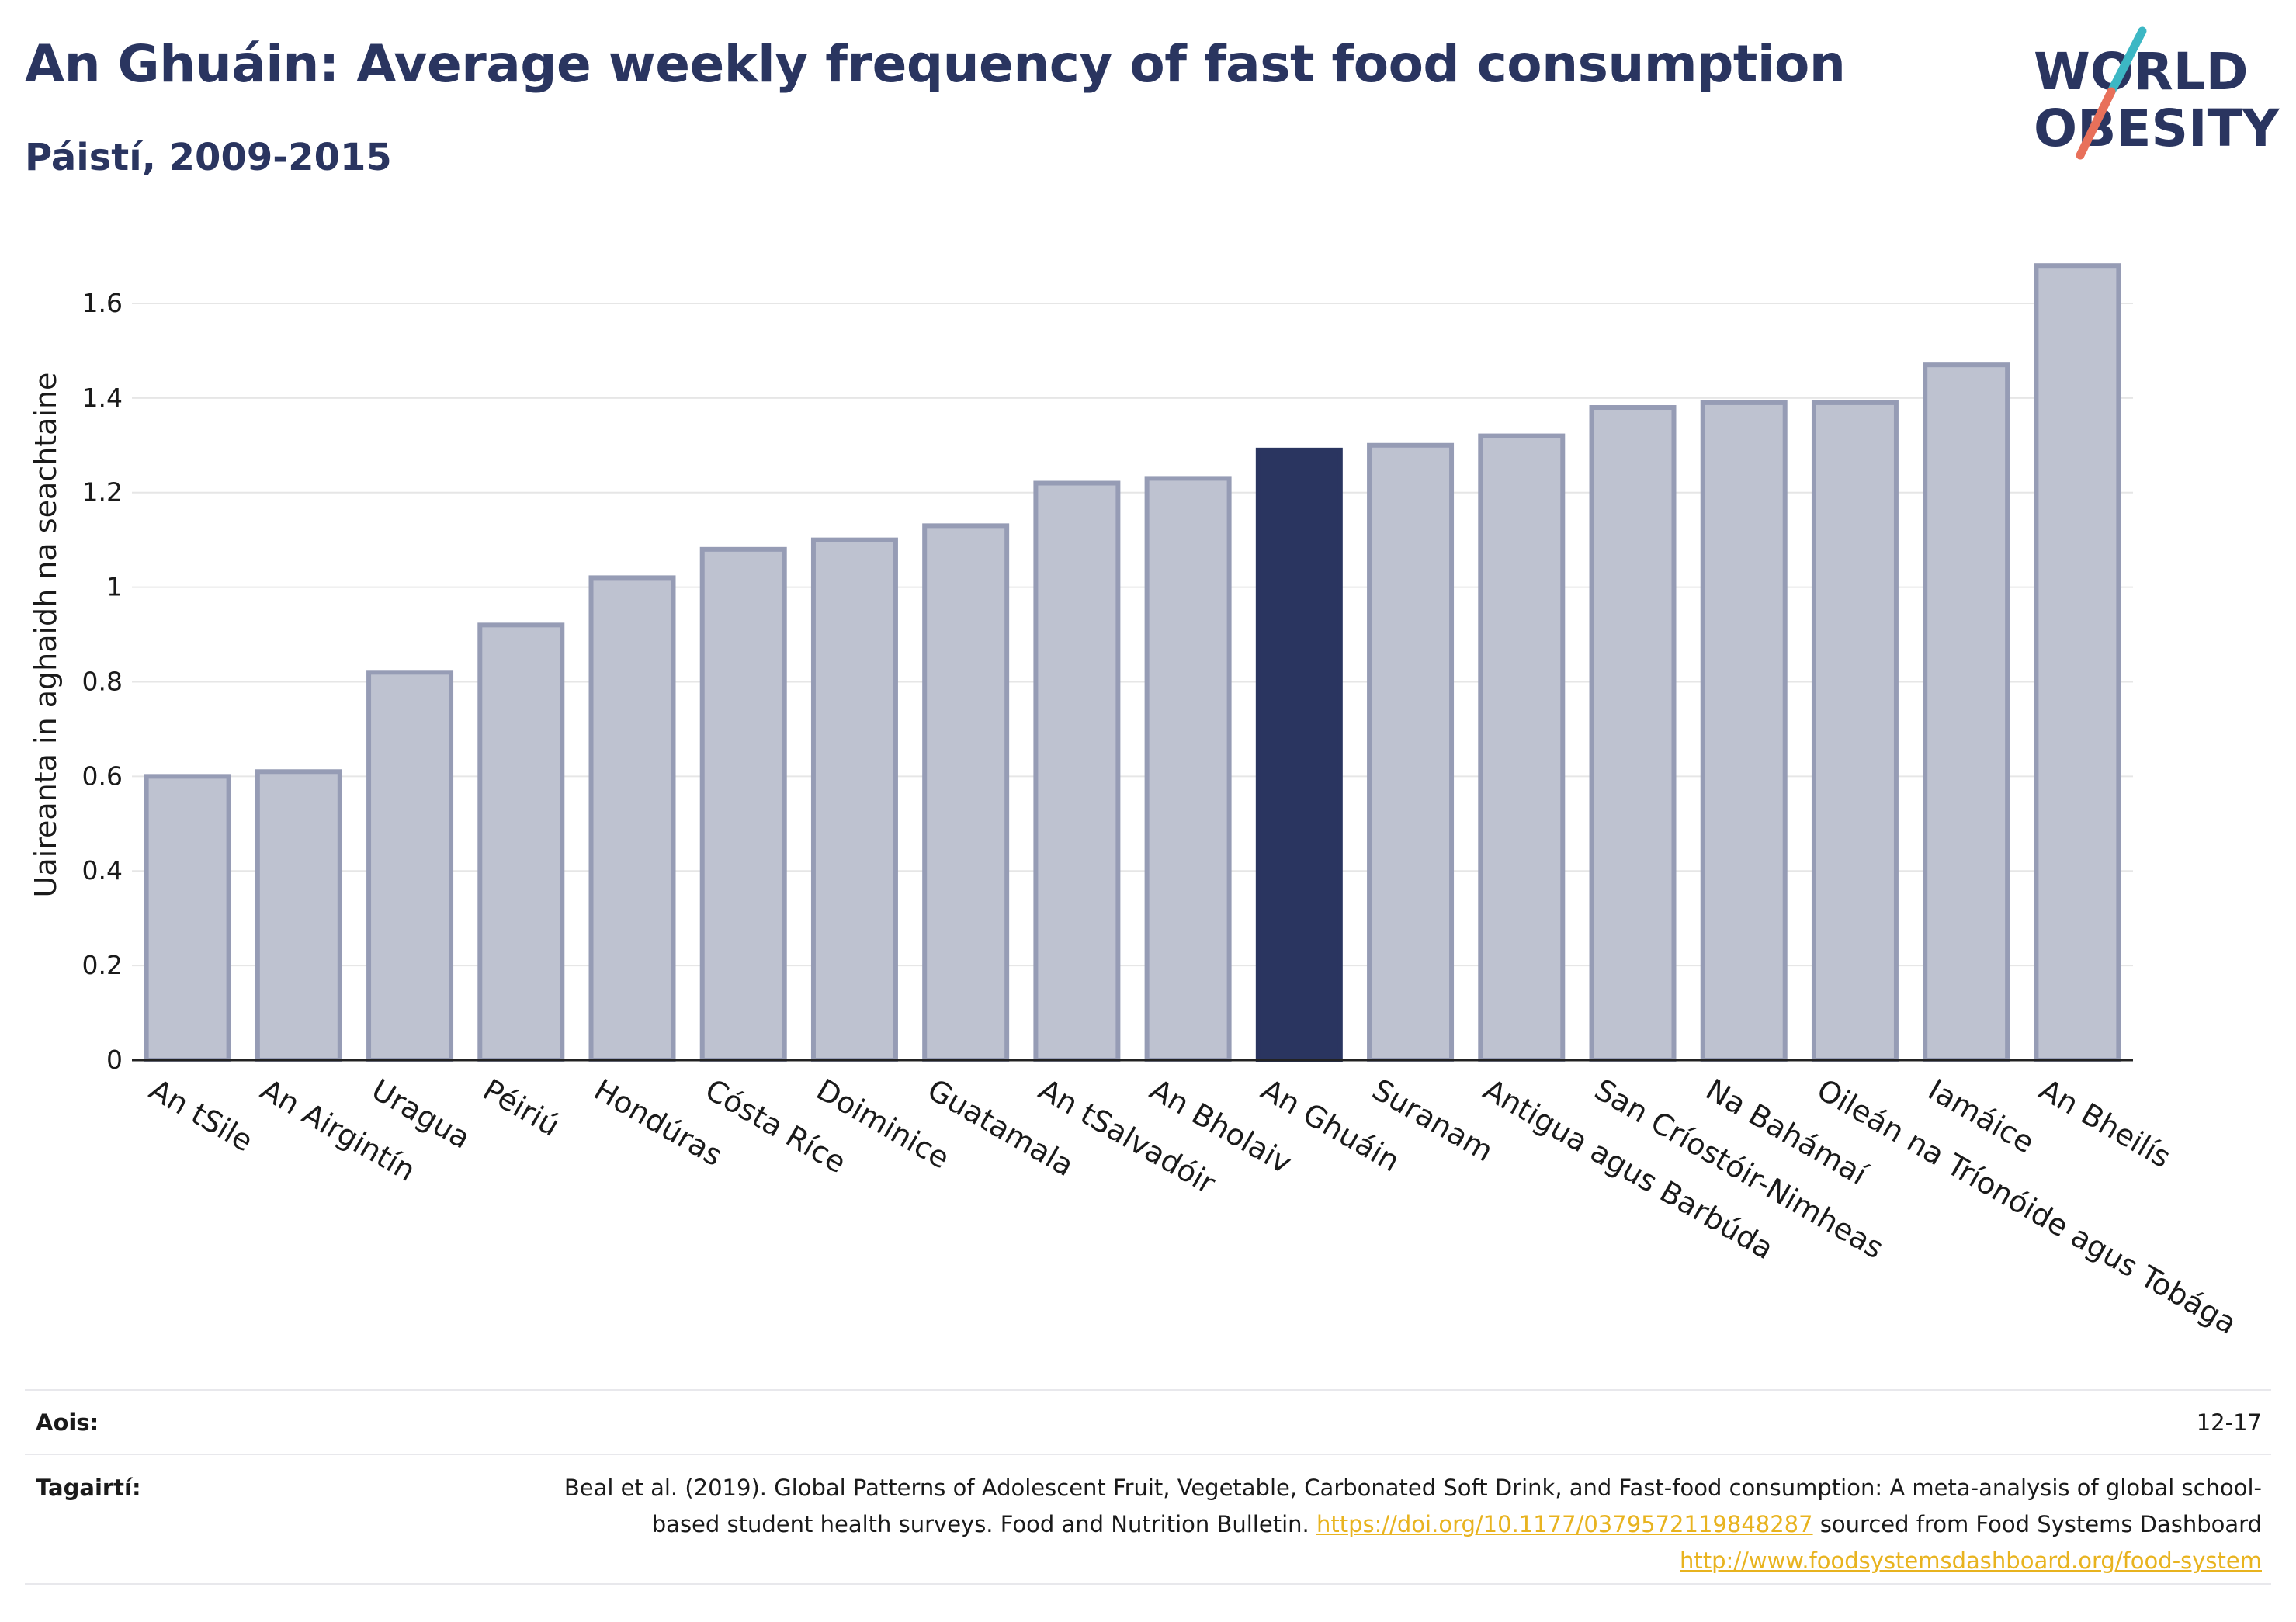 The image size is (2296, 1622). What do you see at coordinates (2026, 1207) in the screenshot?
I see `x-tick-label: Oileán na Tríonóide agus Tobága` at bounding box center [2026, 1207].